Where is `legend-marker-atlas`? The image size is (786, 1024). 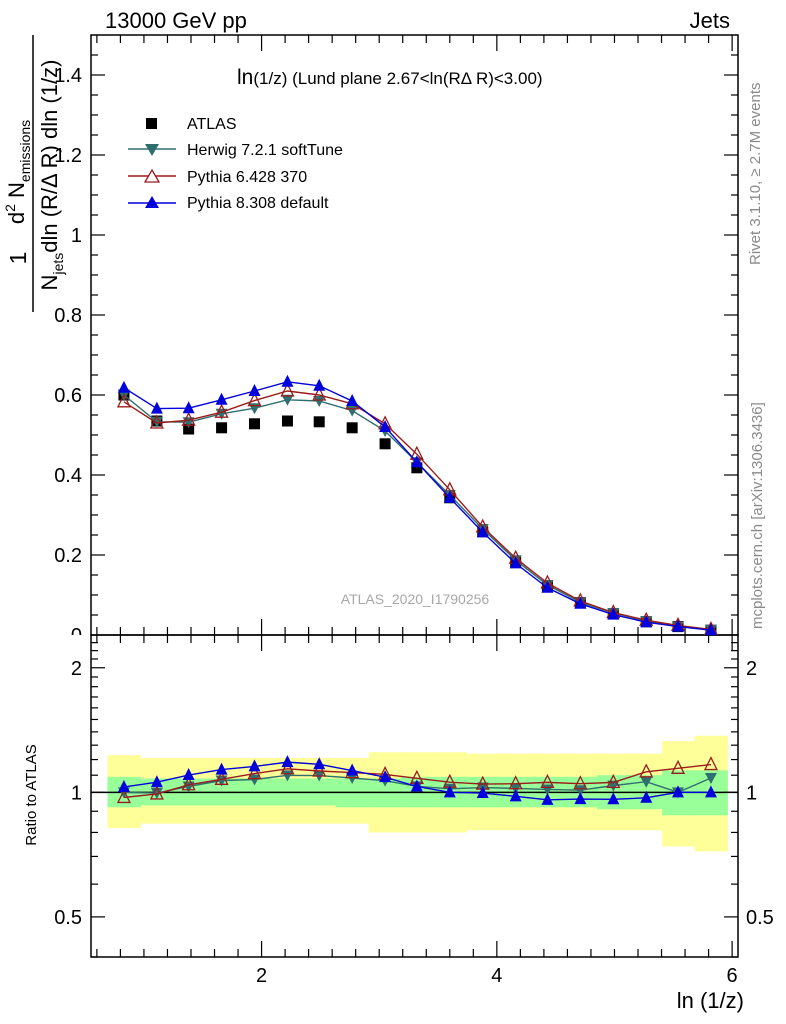
legend-marker-atlas is located at coordinates (151, 123).